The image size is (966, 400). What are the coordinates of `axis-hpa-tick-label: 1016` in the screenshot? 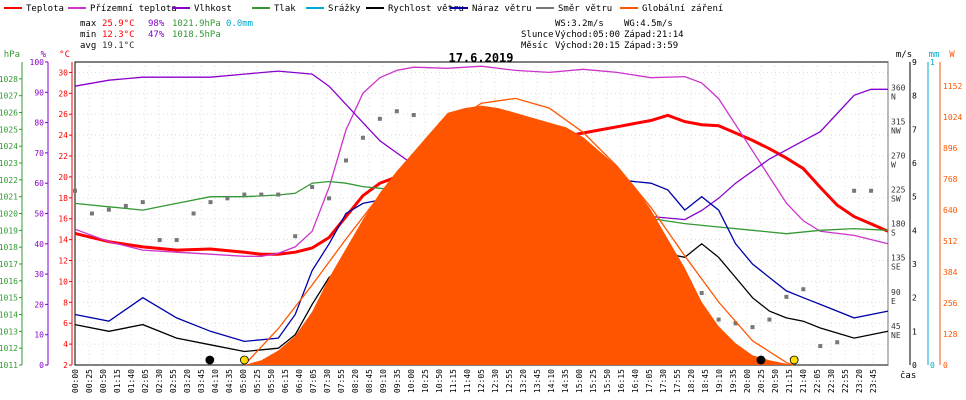 It's located at (9, 281).